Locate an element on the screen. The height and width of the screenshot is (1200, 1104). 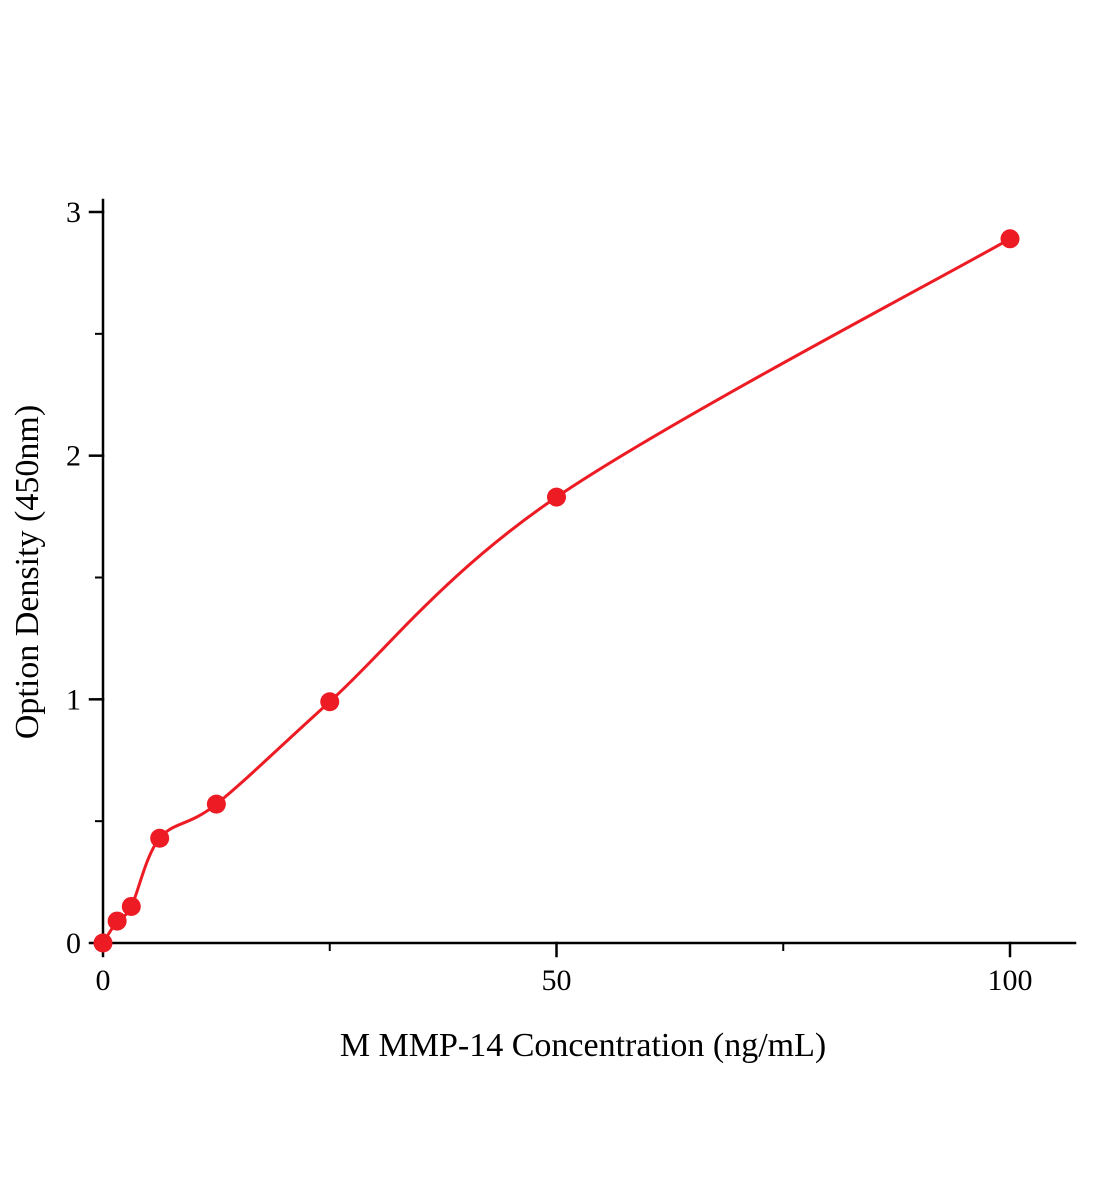
x-tick-label: 50 is located at coordinates (557, 980).